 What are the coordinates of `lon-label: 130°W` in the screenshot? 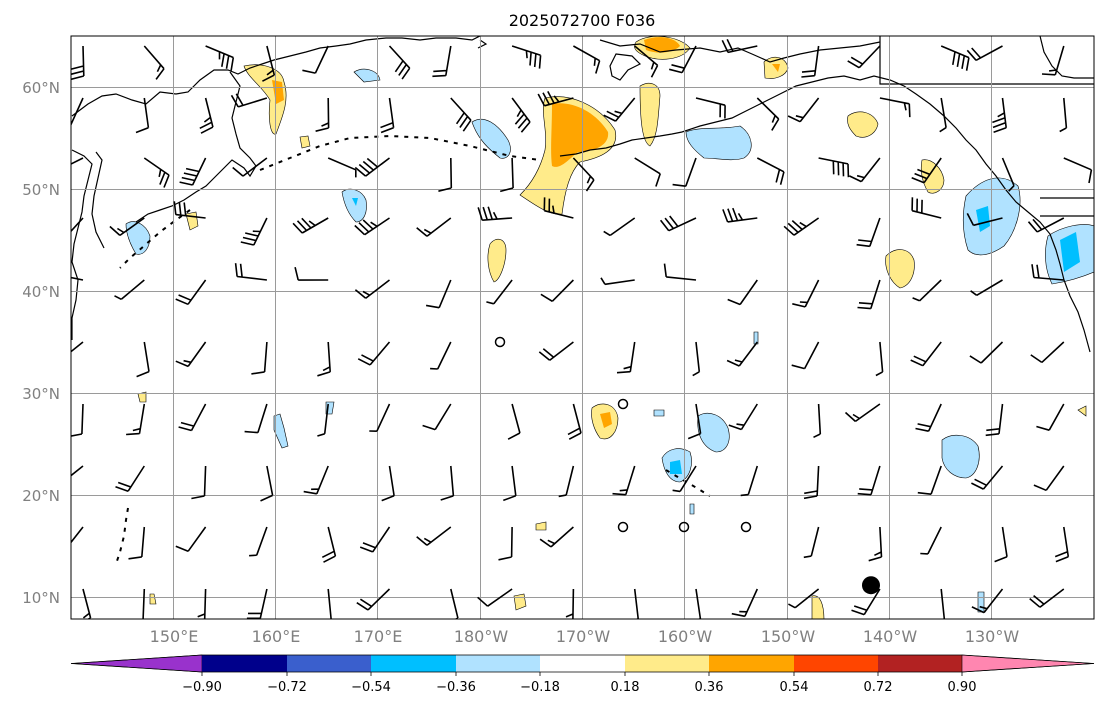 It's located at (992, 636).